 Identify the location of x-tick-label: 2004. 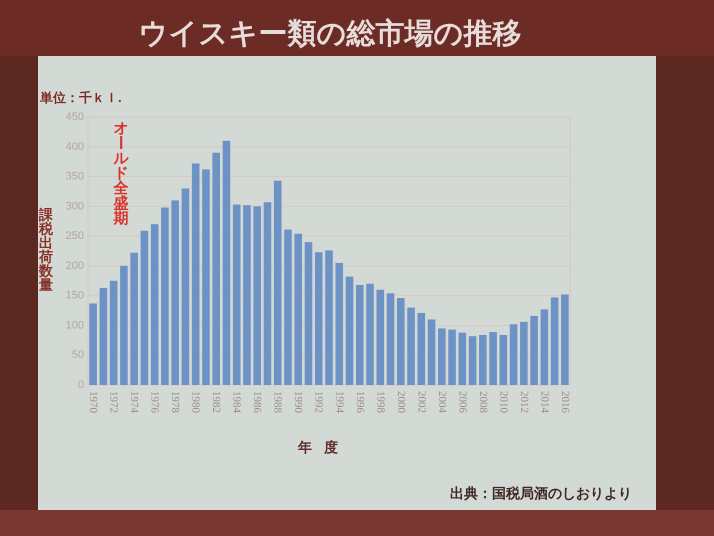
(442, 402).